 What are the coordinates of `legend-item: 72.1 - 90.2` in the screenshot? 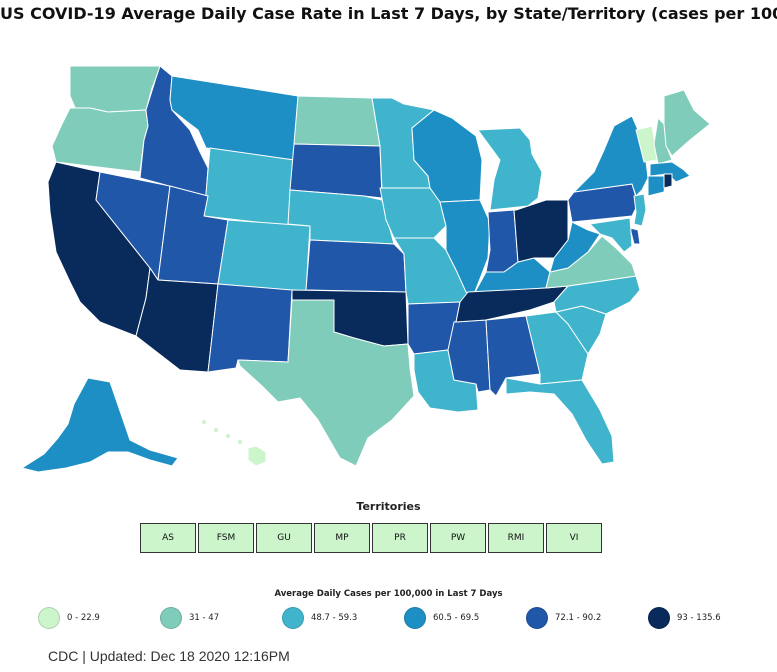 It's located at (563, 618).